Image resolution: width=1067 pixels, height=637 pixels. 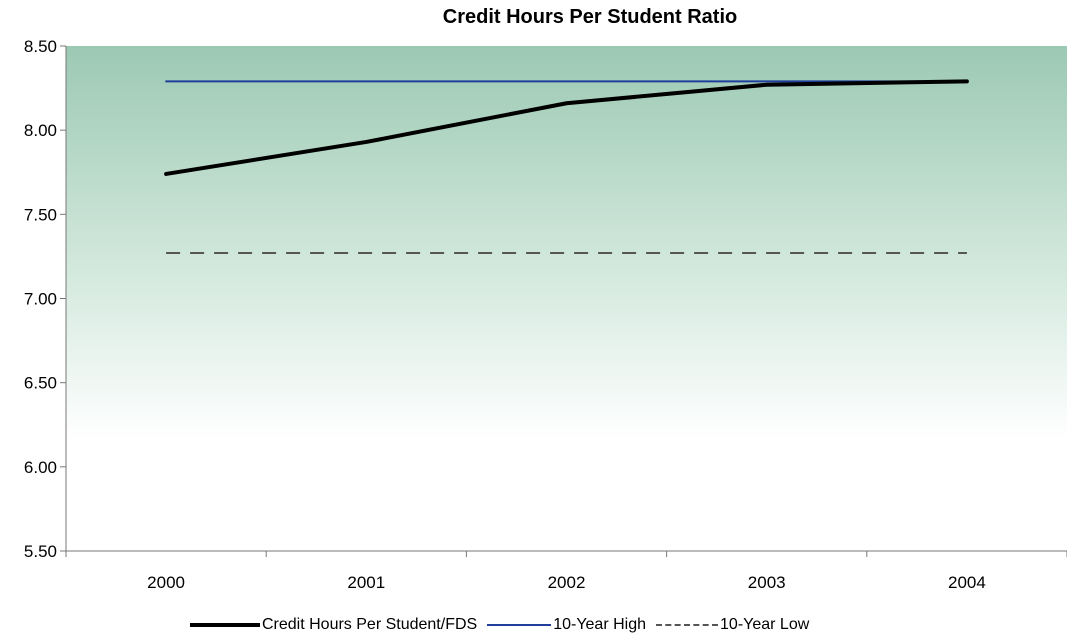 What do you see at coordinates (590, 17) in the screenshot?
I see `chart-title: Credit Hours Per Student Ratio` at bounding box center [590, 17].